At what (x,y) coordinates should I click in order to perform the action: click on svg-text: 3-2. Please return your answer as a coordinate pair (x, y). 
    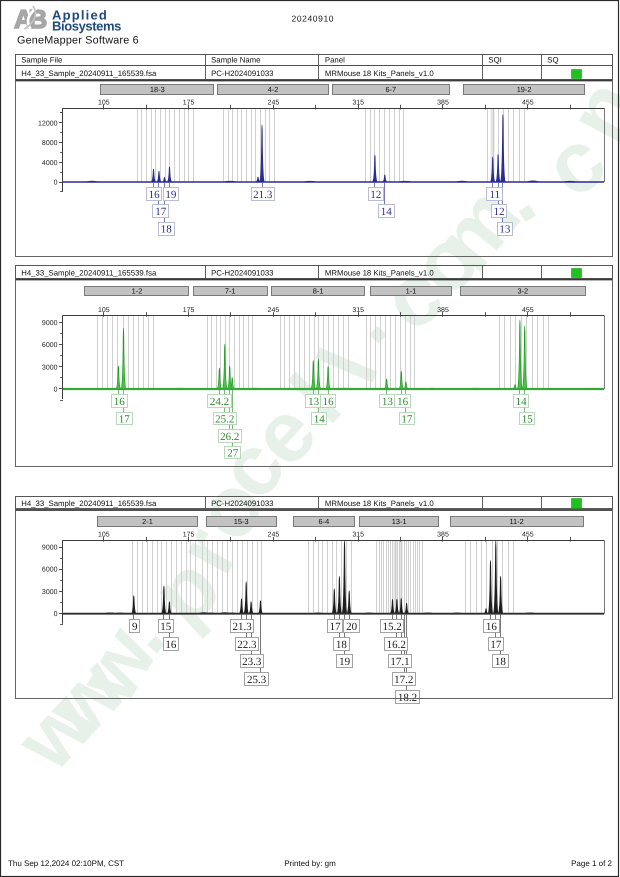
    Looking at the image, I should click on (522, 291).